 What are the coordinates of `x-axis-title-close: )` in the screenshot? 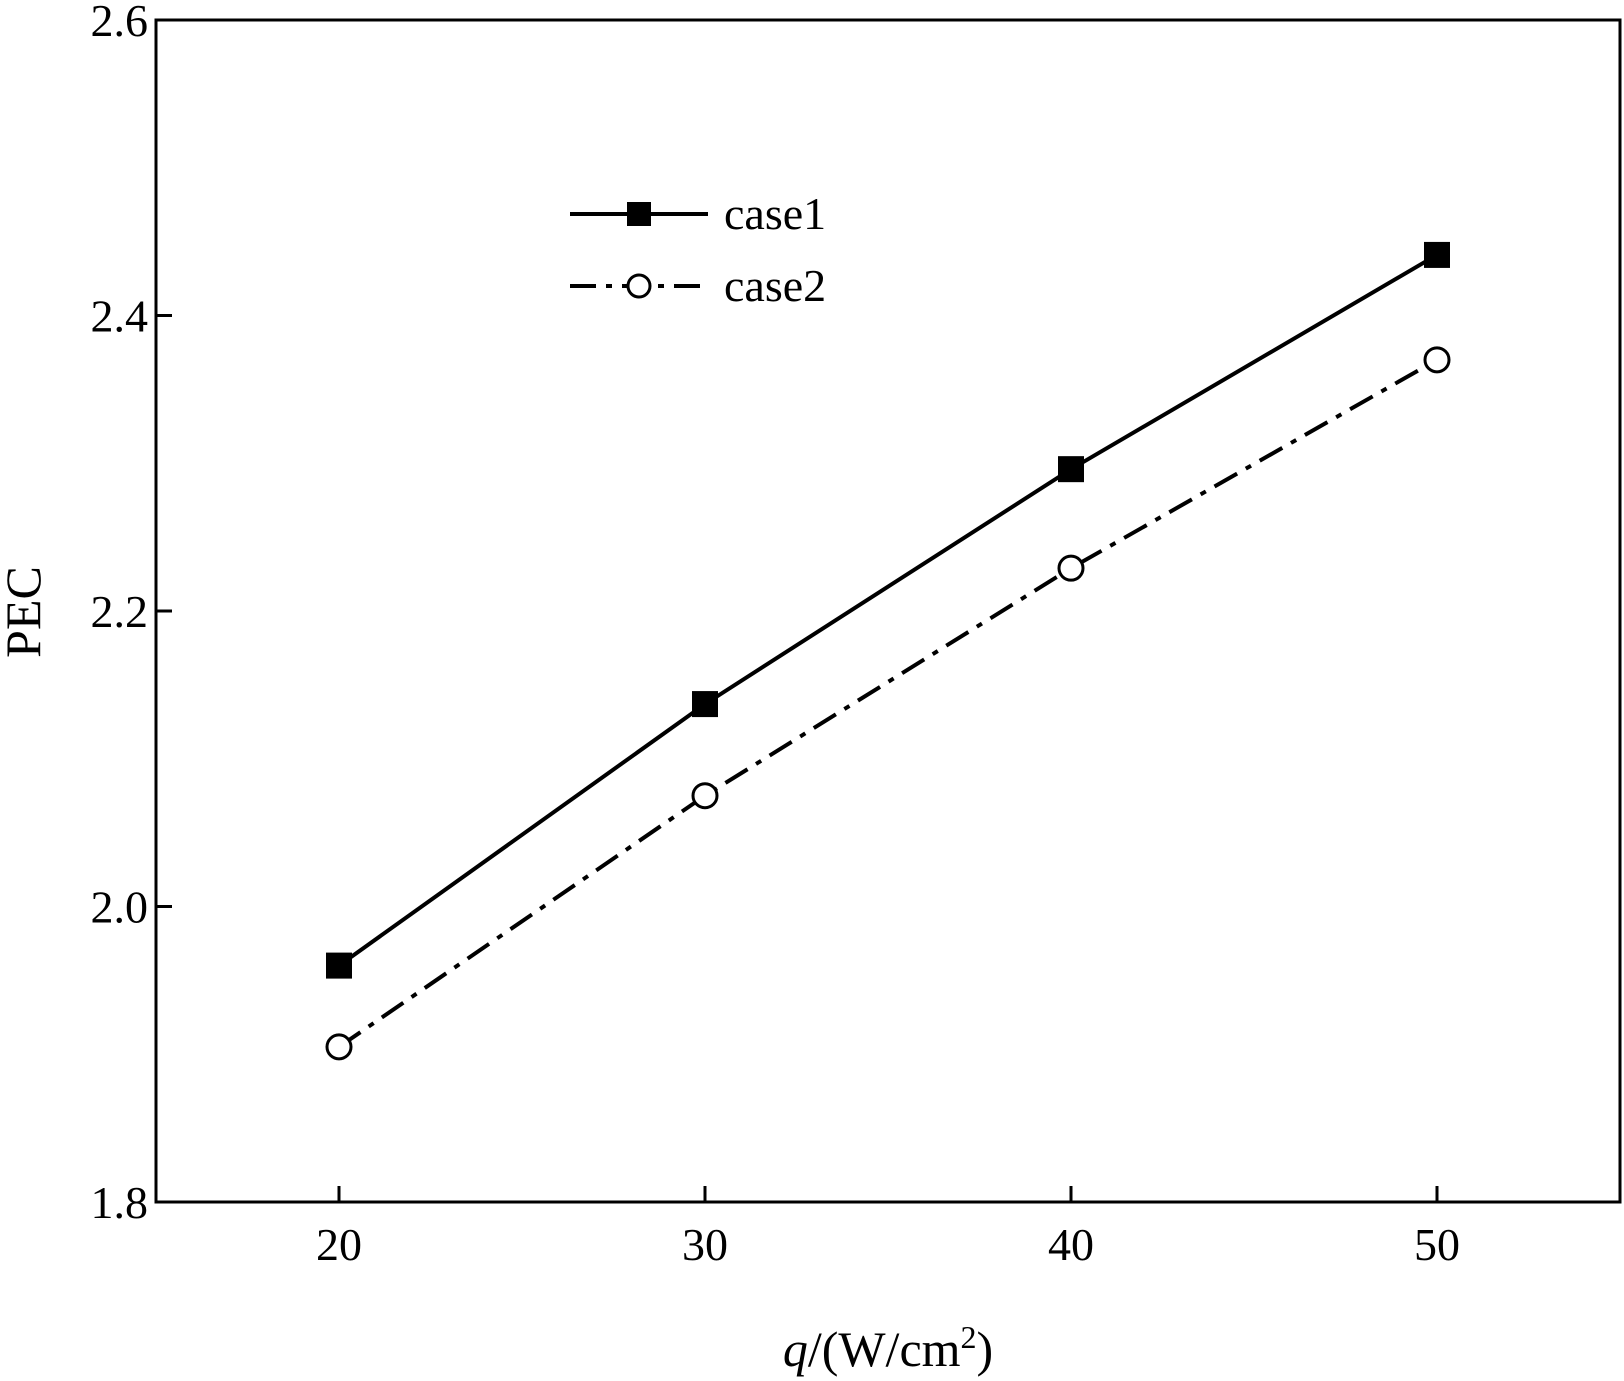 It's located at (985, 1349).